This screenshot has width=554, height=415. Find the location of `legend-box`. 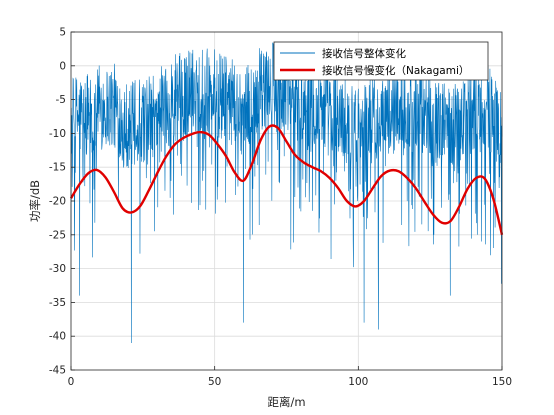

legend-box is located at coordinates (381, 61).